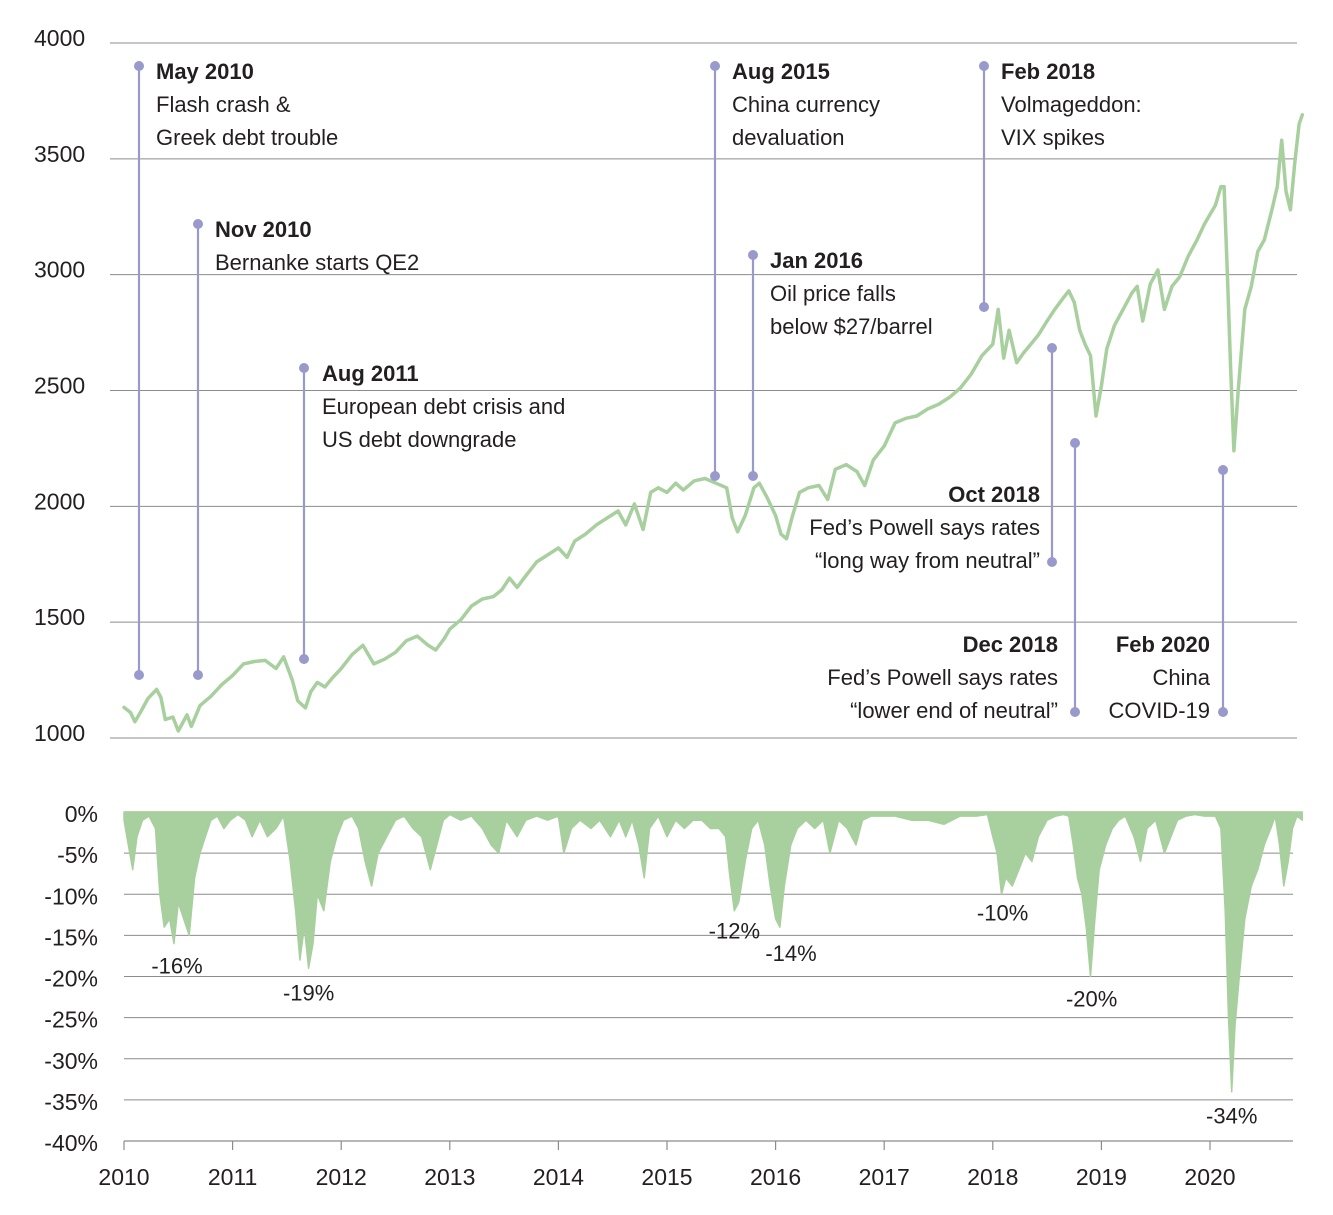 The width and height of the screenshot is (1333, 1215). What do you see at coordinates (205, 71) in the screenshot?
I see `annotation-date: May 2010` at bounding box center [205, 71].